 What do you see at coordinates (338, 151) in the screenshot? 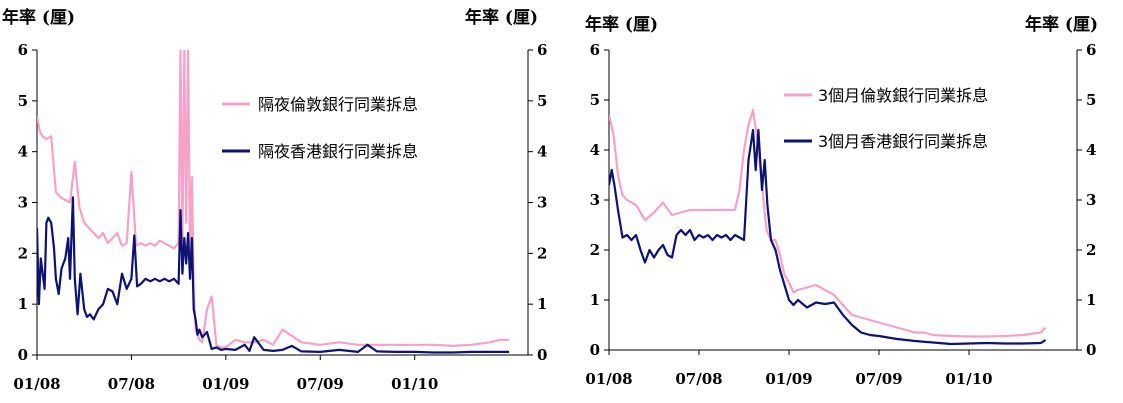
I see `legend-label-2: 隔夜香港銀行同業拆息` at bounding box center [338, 151].